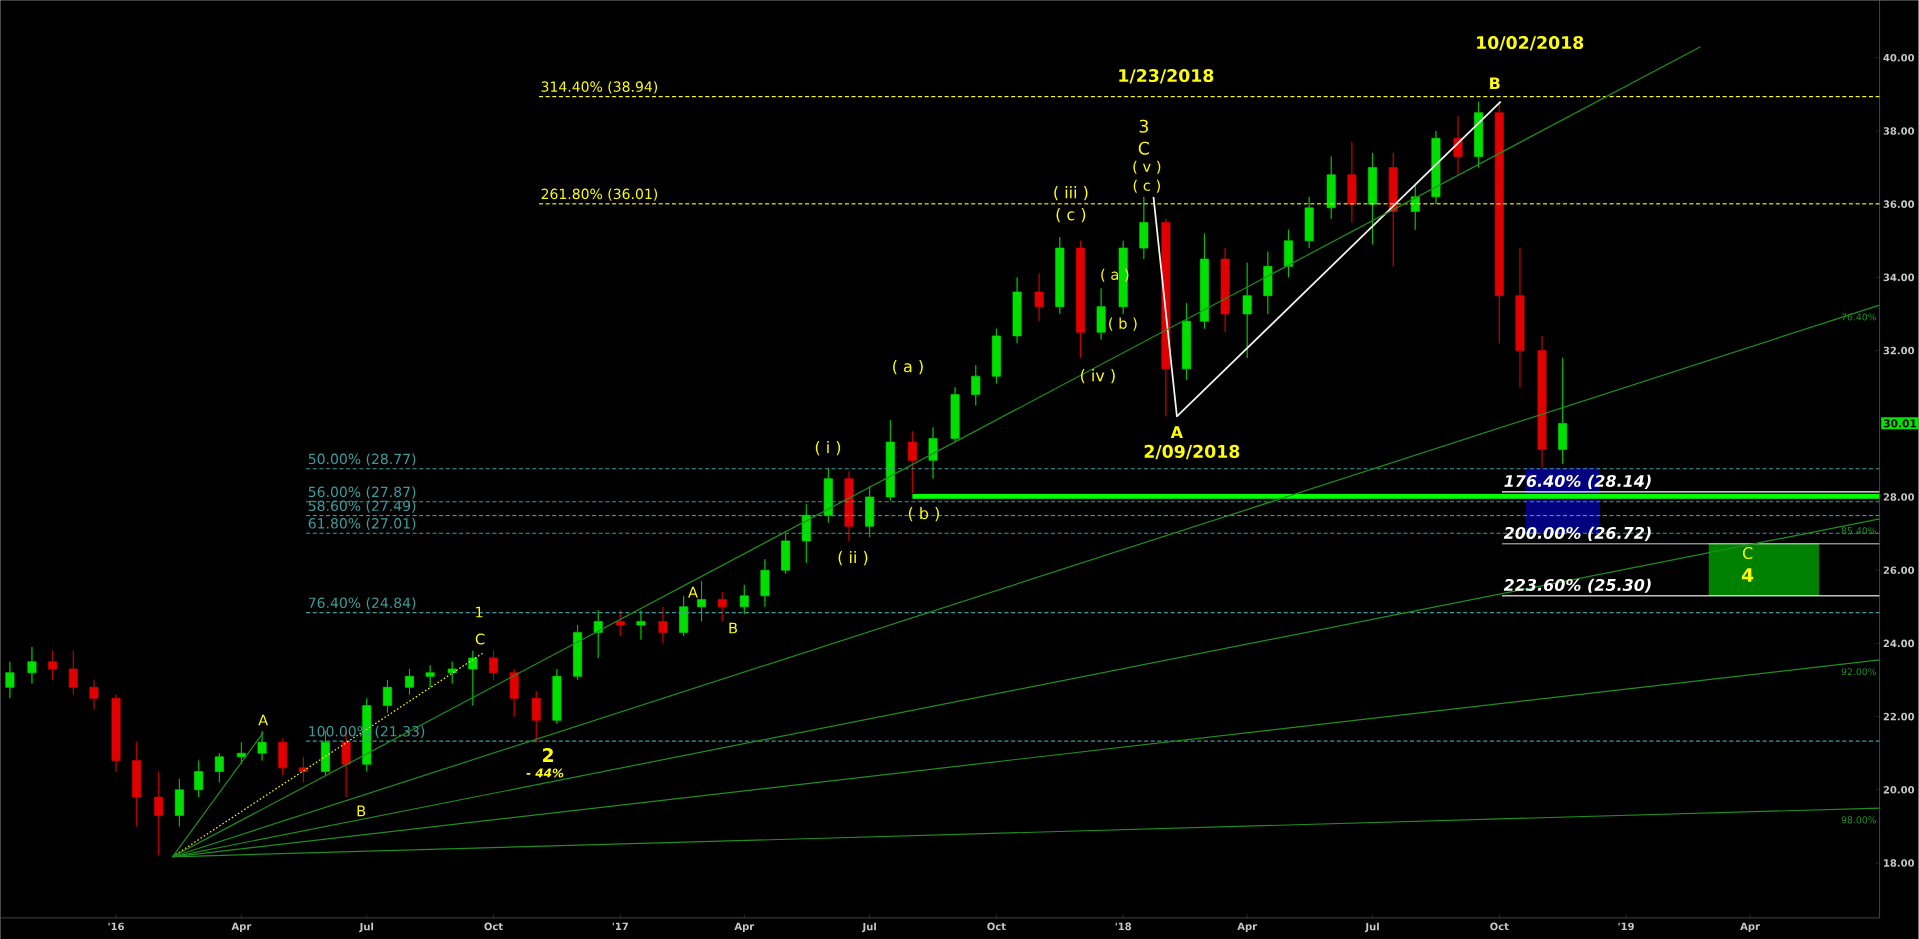 The image size is (1919, 939). I want to click on series-label: 58.60% (27.49), so click(362, 506).